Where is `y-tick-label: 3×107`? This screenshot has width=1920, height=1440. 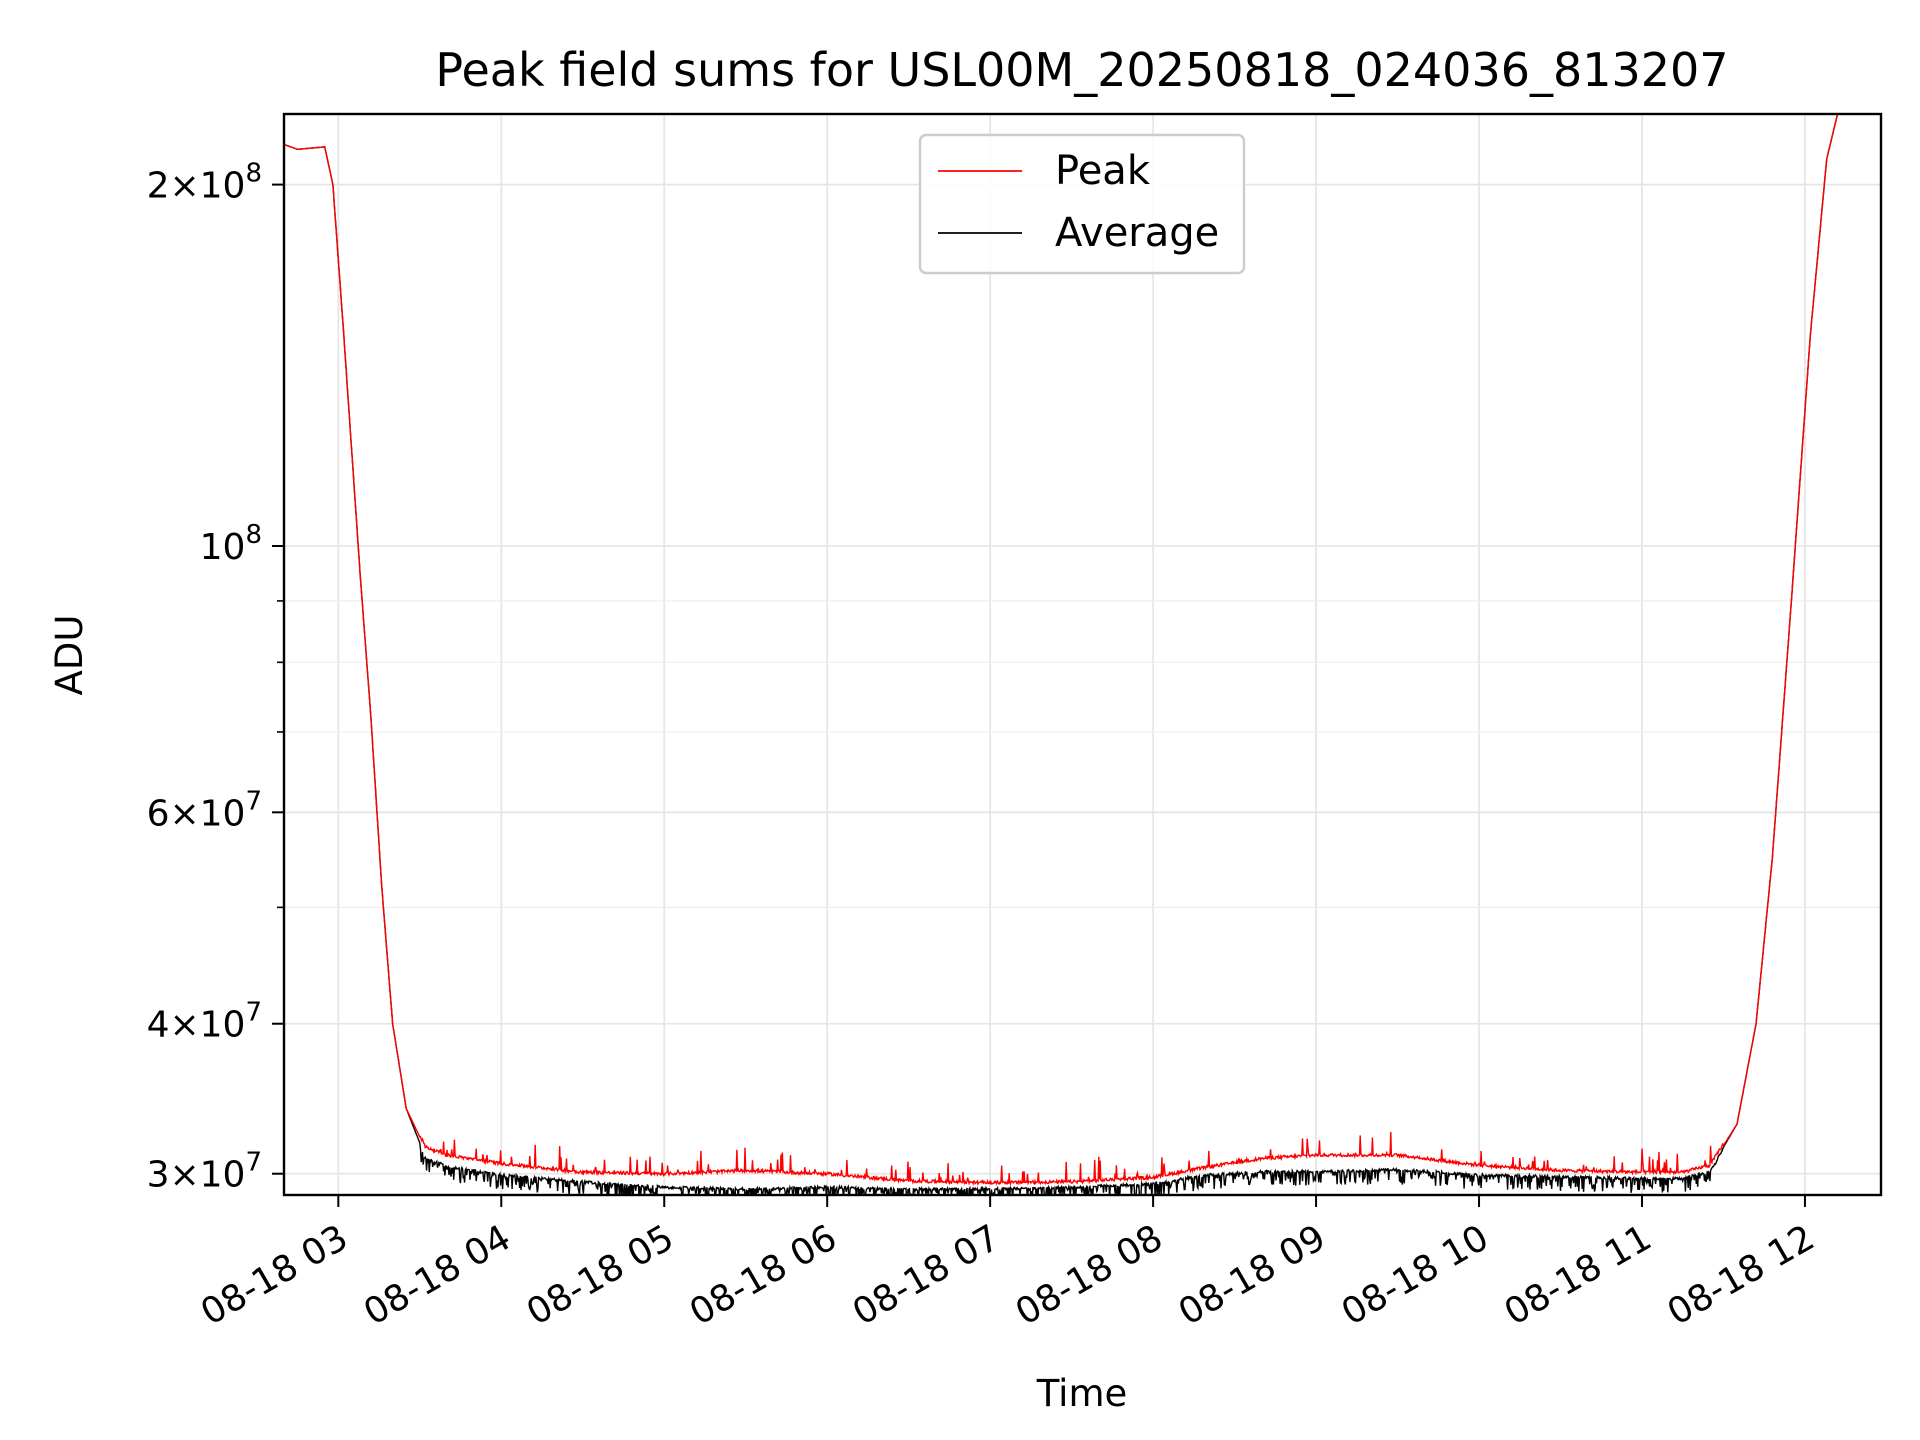
y-tick-label: 3×107 is located at coordinates (204, 1172).